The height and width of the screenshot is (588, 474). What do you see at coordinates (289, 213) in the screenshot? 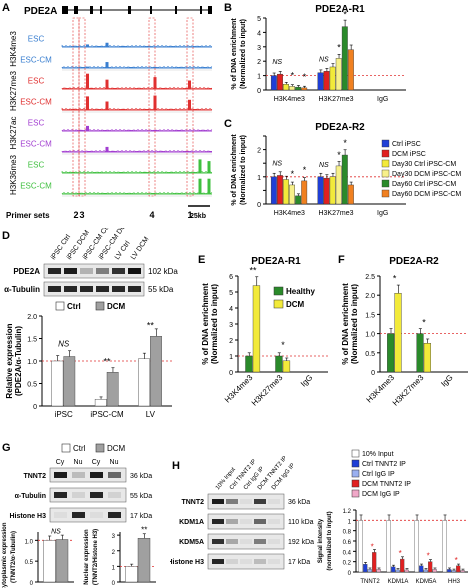
I see `x-tick-label: H3K4me3` at bounding box center [289, 213].